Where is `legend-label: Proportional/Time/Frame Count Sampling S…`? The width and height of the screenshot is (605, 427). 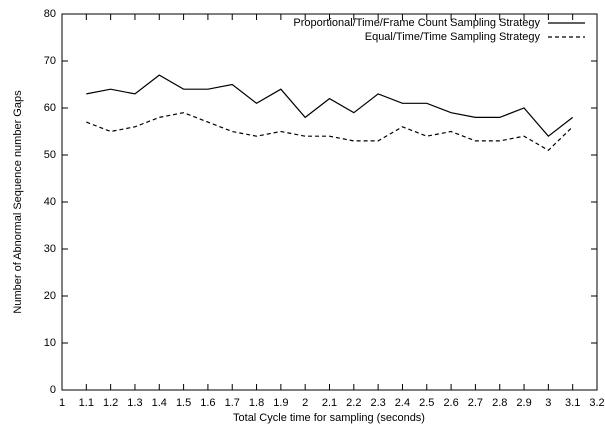 legend-label: Proportional/Time/Frame Count Sampling S… is located at coordinates (416, 23).